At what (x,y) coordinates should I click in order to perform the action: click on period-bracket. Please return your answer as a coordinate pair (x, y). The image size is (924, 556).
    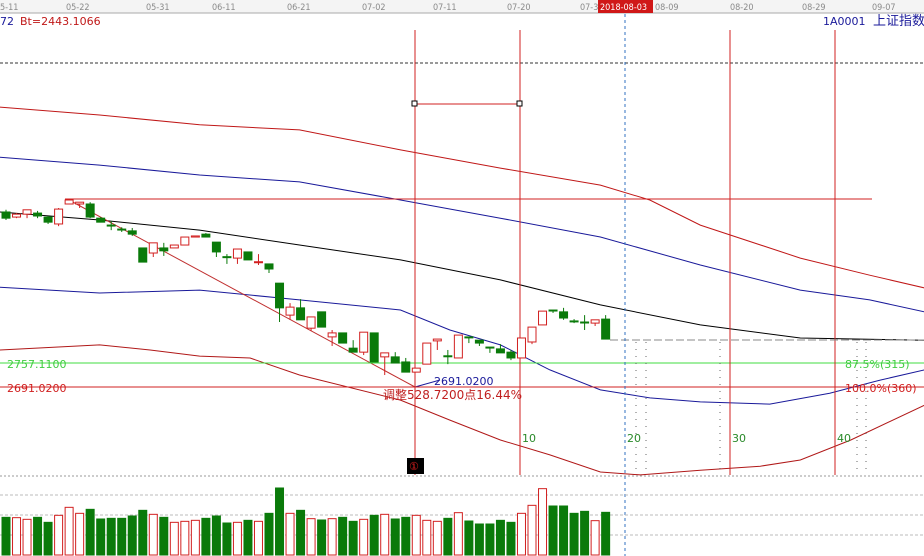
    Looking at the image, I should click on (467, 103).